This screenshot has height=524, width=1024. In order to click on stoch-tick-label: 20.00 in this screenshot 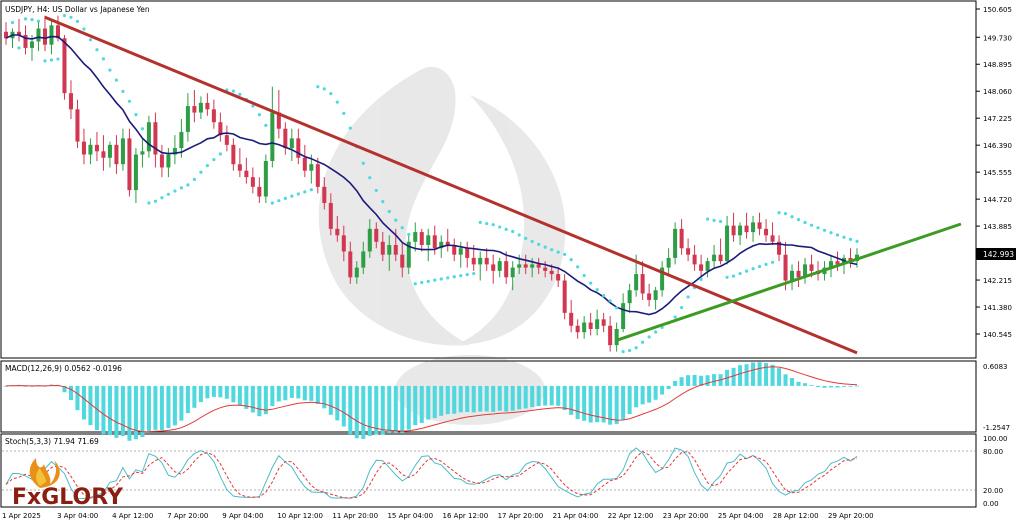, I will do `click(993, 491)`.